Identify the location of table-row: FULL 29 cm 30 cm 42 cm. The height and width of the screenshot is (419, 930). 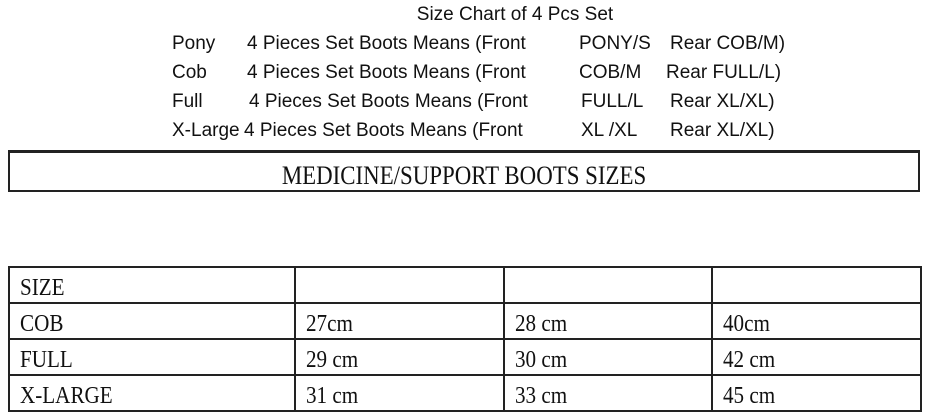
(464, 357).